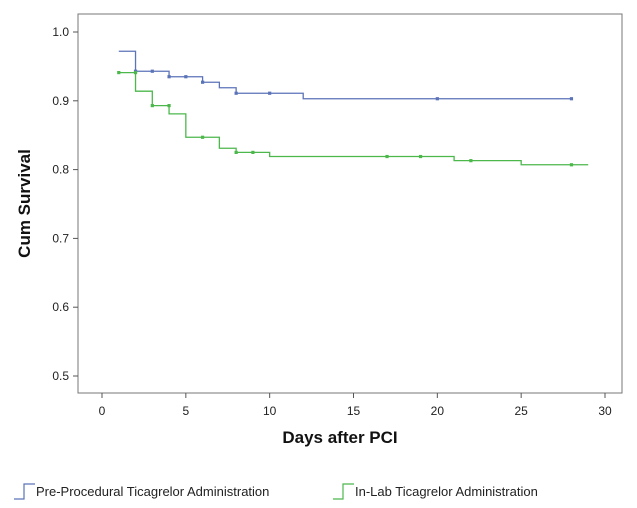  I want to click on y-axis: 0.5 0.6 0.7 0.8 0.9 1.0, so click(65, 204).